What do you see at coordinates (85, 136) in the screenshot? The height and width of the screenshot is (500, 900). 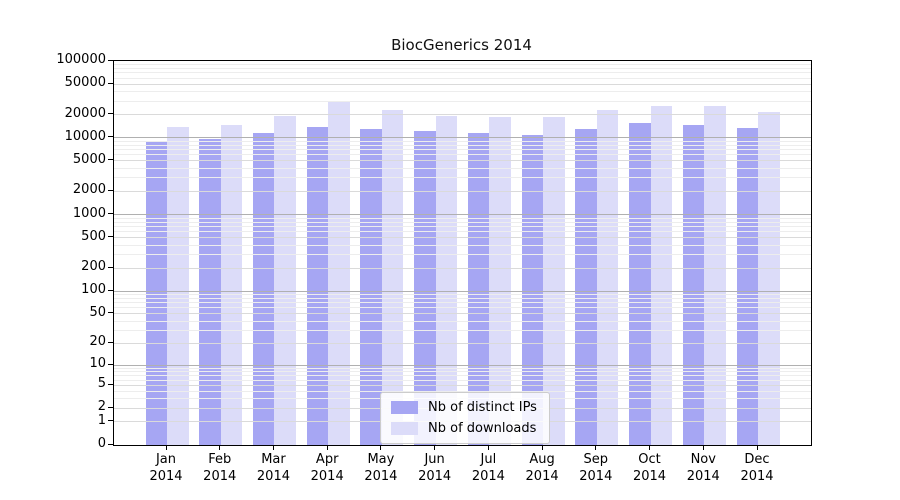 I see `y-tick-label: 10000` at bounding box center [85, 136].